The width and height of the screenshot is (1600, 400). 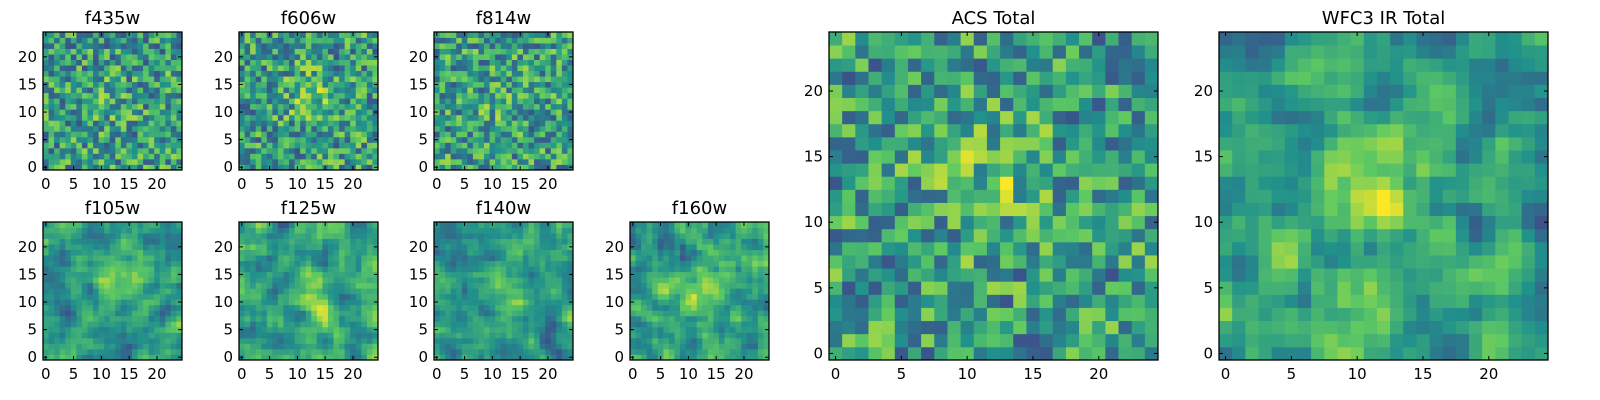 What do you see at coordinates (129, 374) in the screenshot?
I see `x-tick-label: 15` at bounding box center [129, 374].